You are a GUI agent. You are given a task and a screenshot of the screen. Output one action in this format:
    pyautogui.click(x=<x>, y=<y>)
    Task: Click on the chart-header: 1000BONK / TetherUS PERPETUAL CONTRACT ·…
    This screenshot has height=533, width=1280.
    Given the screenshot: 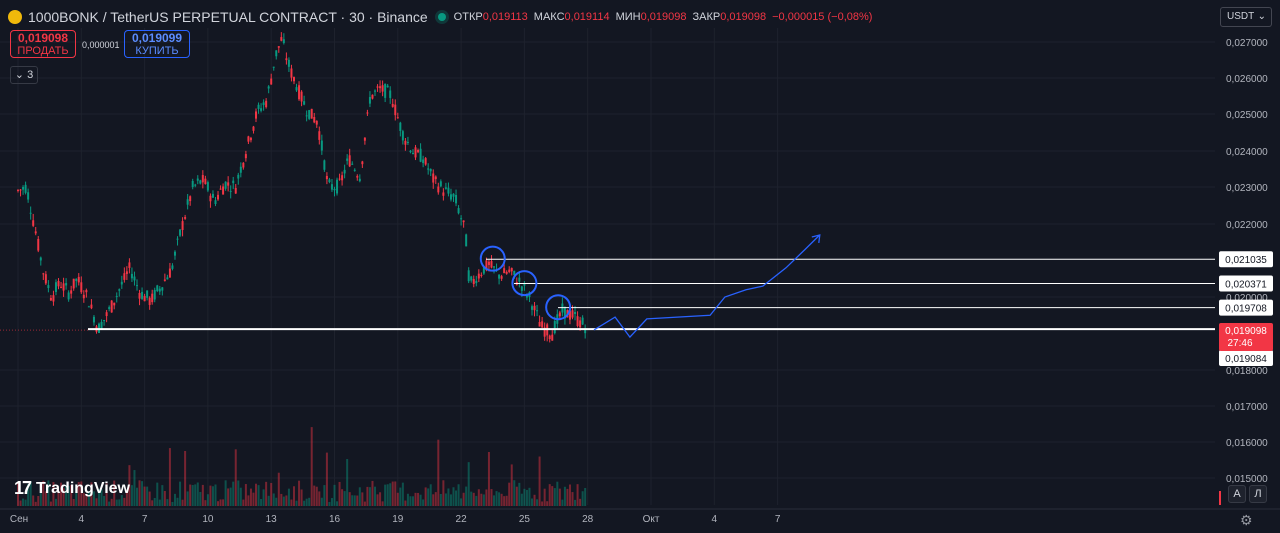 What is the action you would take?
    pyautogui.click(x=440, y=17)
    